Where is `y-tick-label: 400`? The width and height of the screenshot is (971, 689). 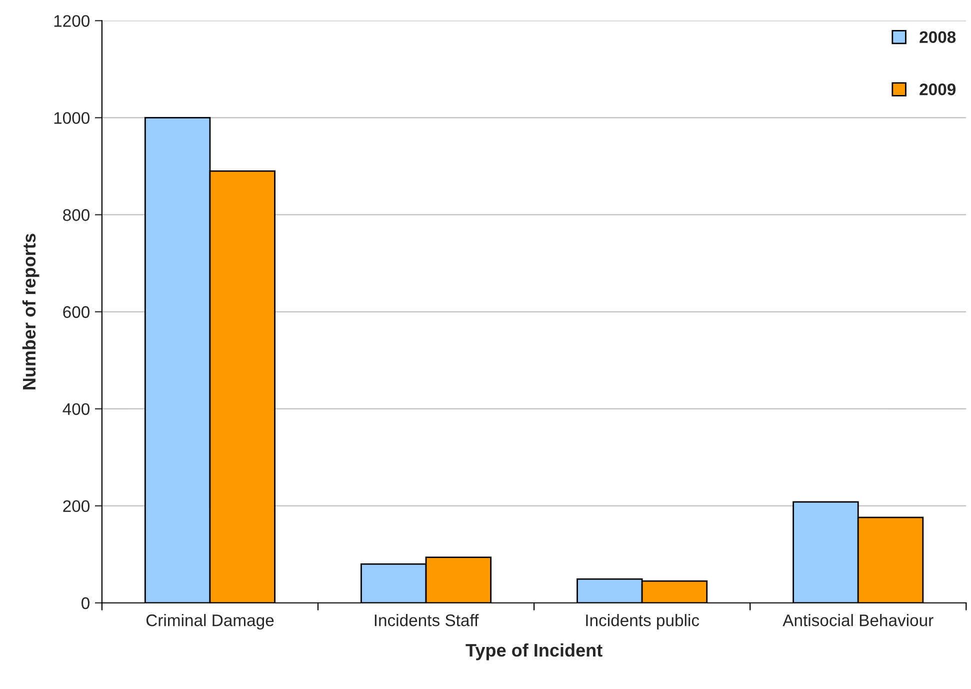 y-tick-label: 400 is located at coordinates (76, 409).